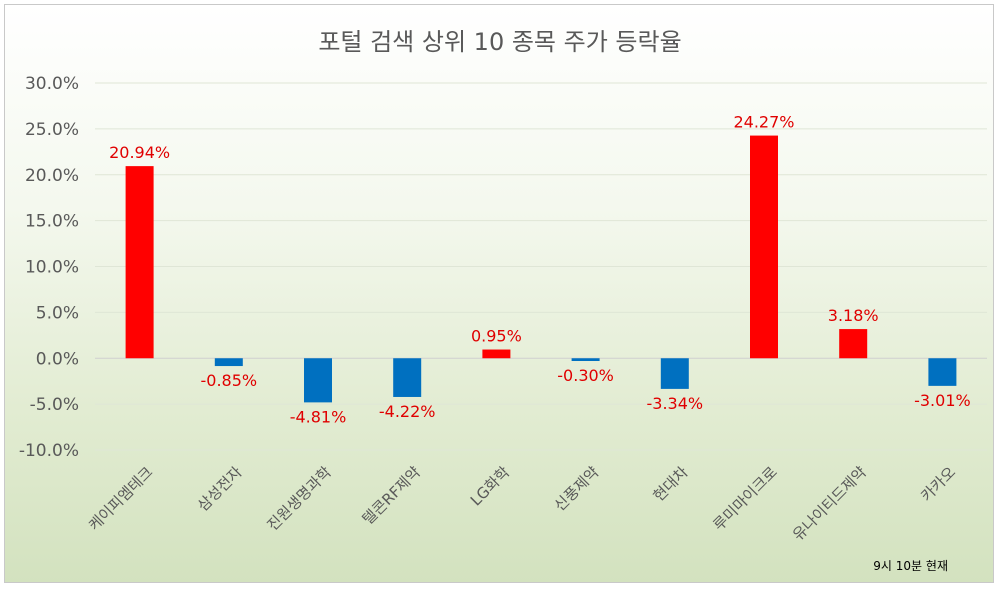 Image resolution: width=1000 pixels, height=589 pixels. I want to click on chart-title: 포털 검색 상위 10 종목 주가 등락율, so click(499, 42).